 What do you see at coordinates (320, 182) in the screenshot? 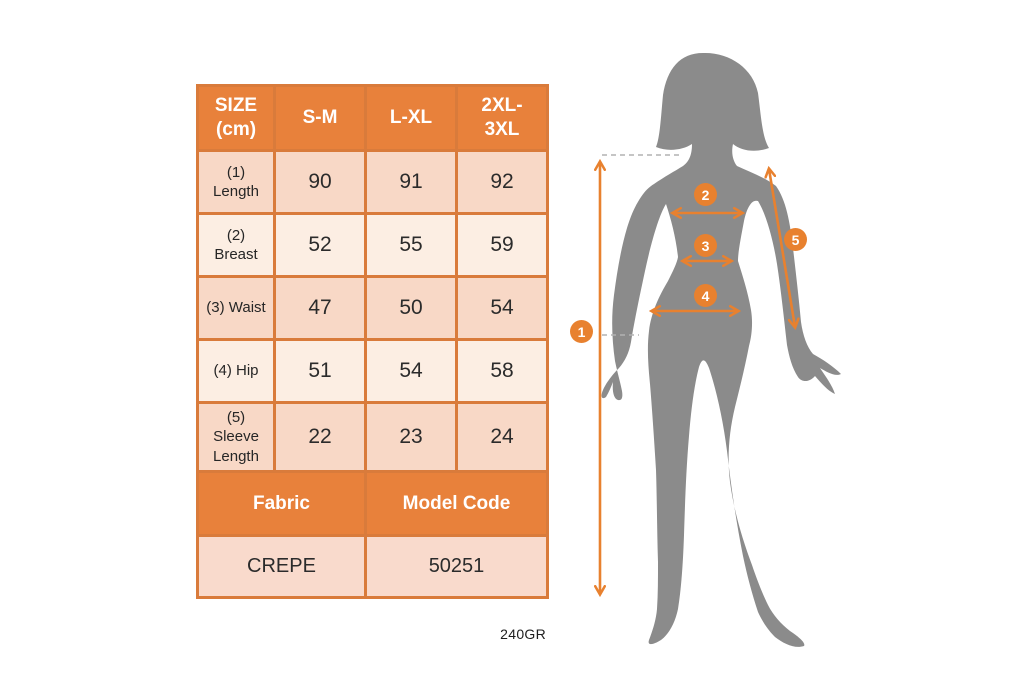
I see `size-value: 90` at bounding box center [320, 182].